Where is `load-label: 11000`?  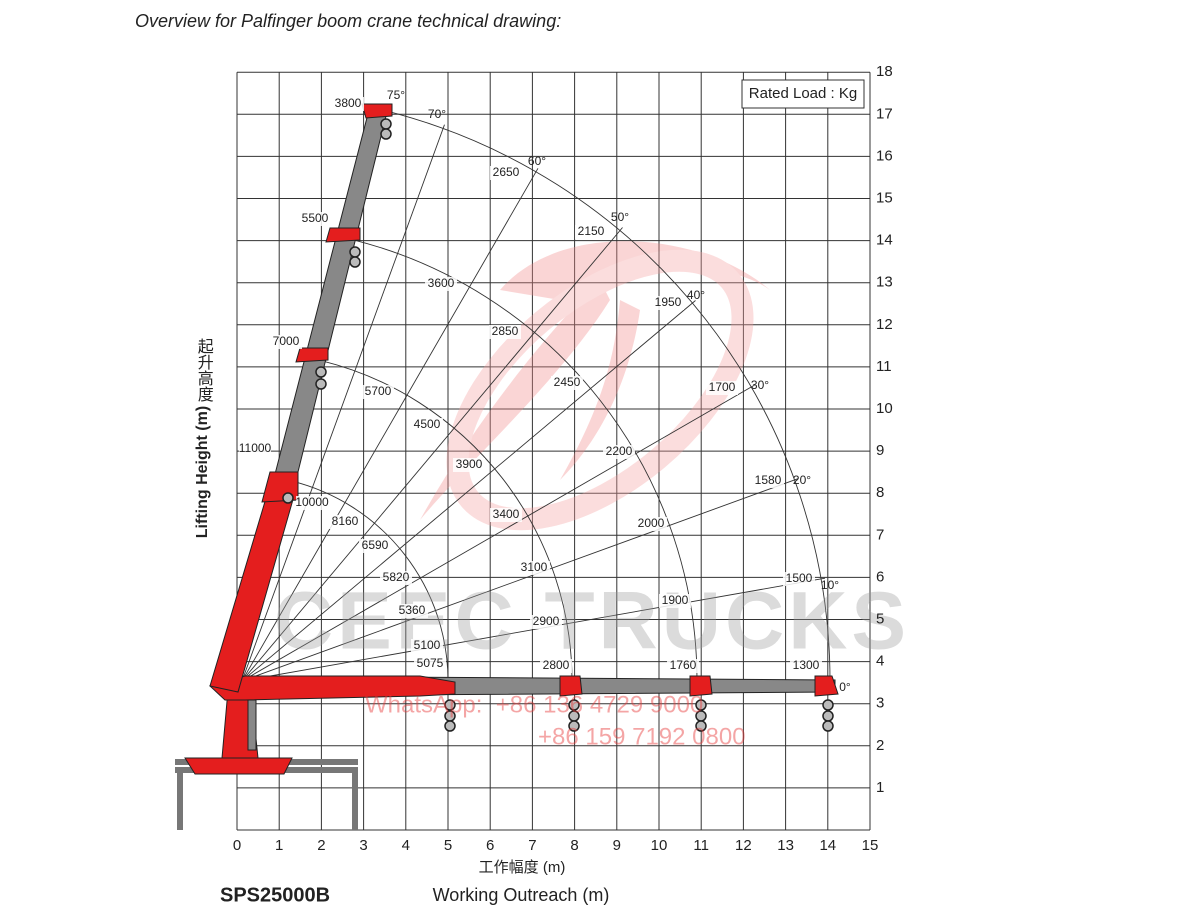
load-label: 11000 is located at coordinates (255, 448).